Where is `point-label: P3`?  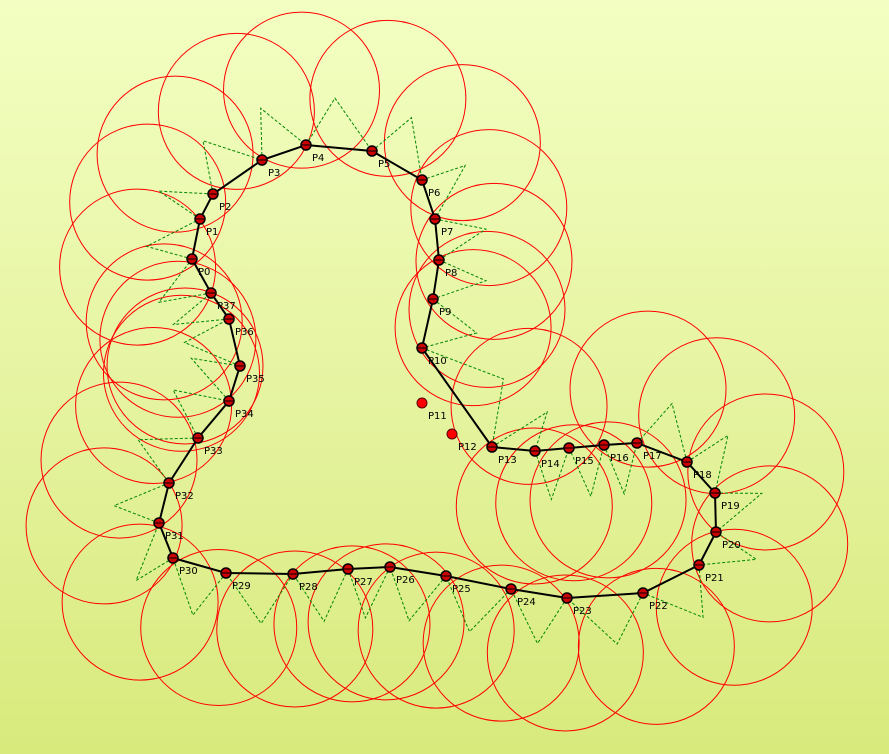
point-label: P3 is located at coordinates (274, 173).